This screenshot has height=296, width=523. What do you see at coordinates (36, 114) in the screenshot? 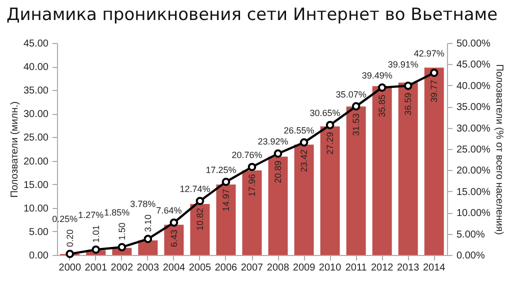
I see `y-tick-label: 30.00` at bounding box center [36, 114].